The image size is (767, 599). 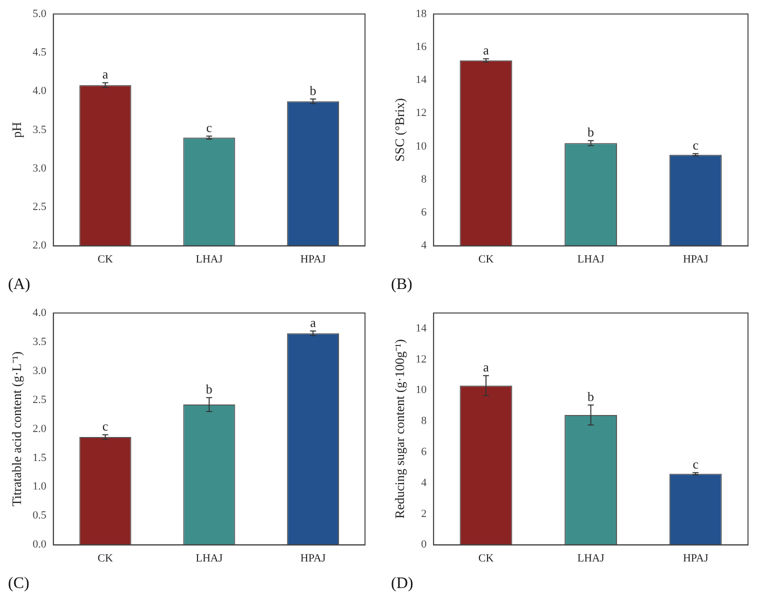 I want to click on y-tick-label: 1.5, so click(x=39, y=458).